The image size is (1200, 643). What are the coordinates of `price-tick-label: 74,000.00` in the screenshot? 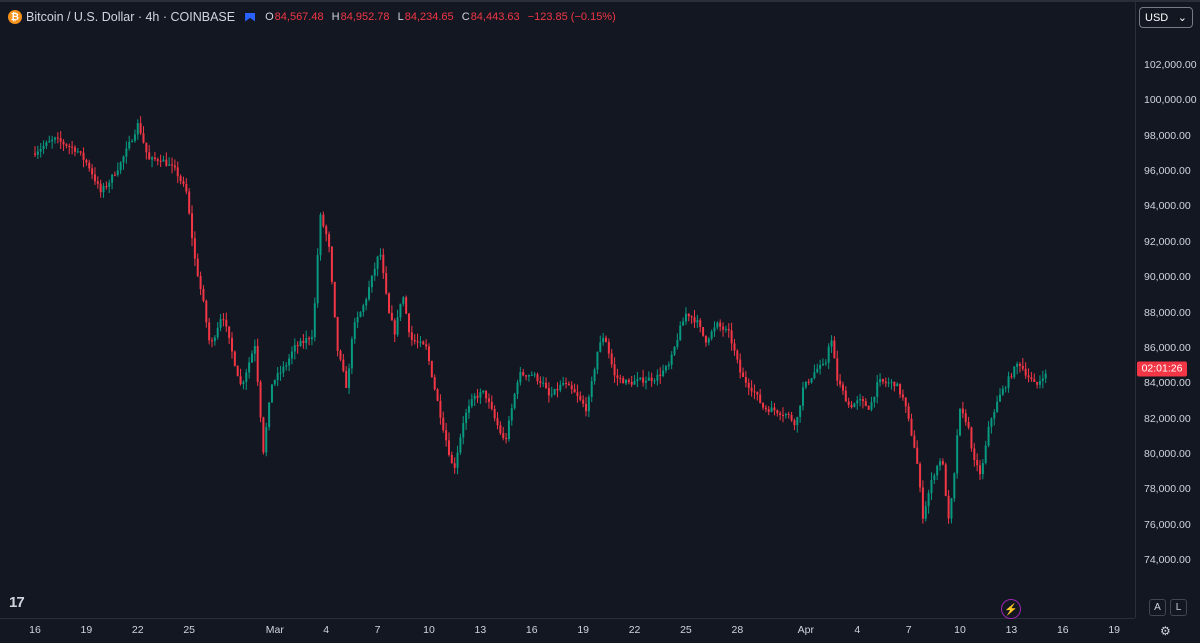 It's located at (1167, 560).